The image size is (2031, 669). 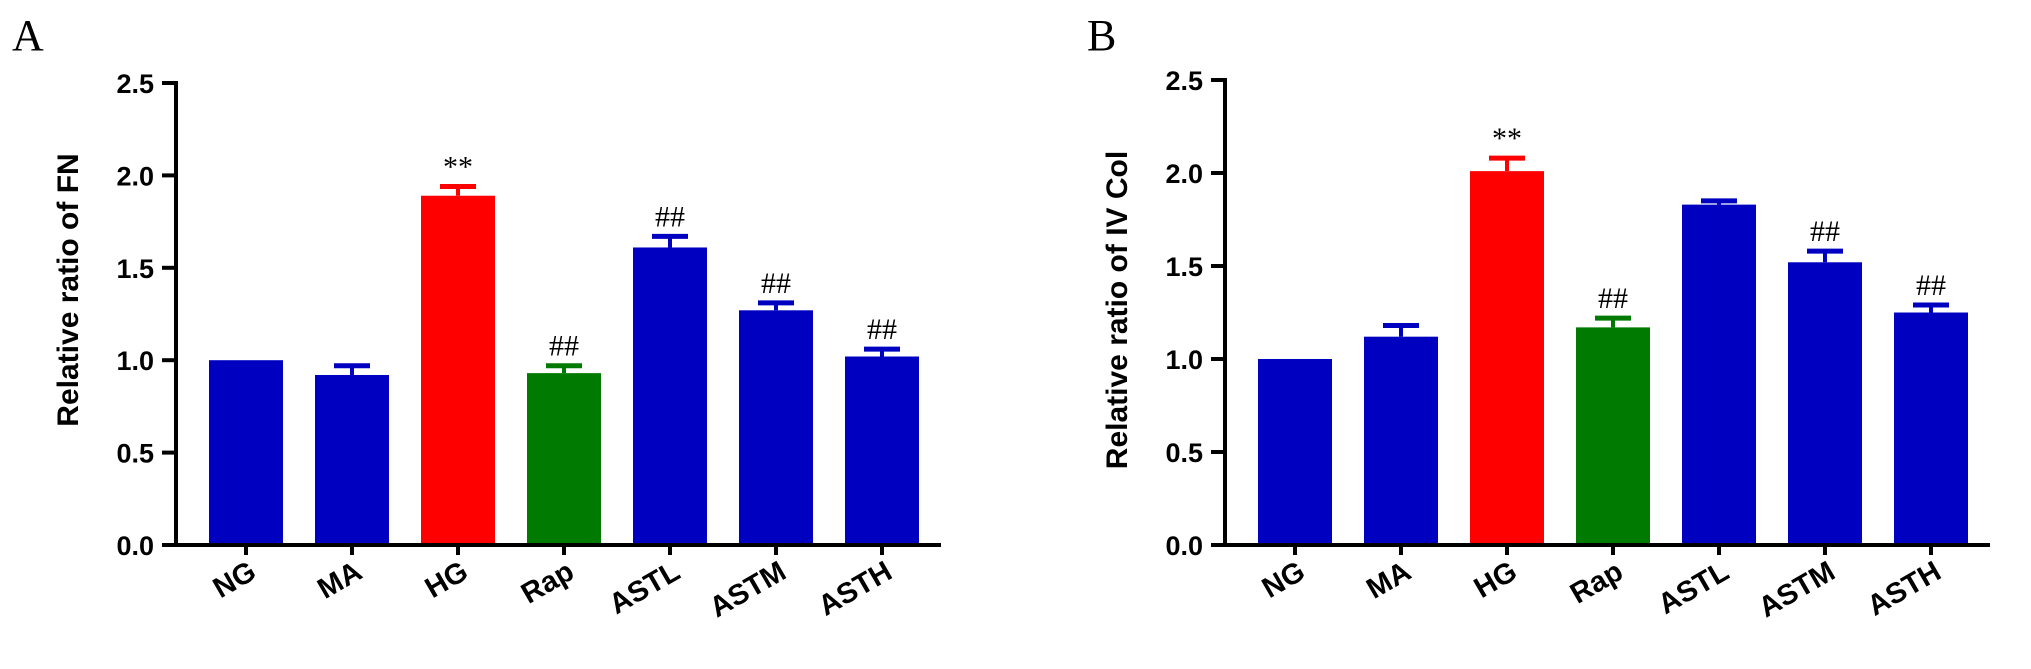 I want to click on significance-label-a-3: ##, so click(x=564, y=346).